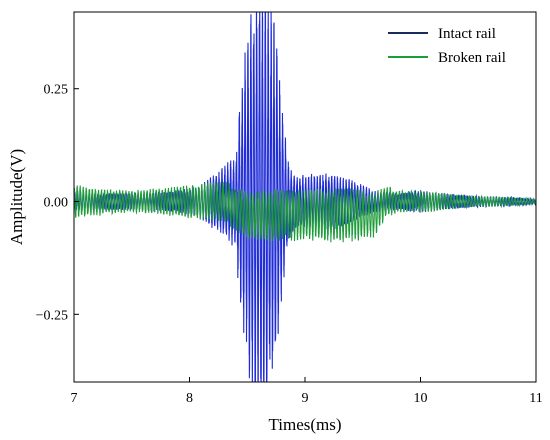 This screenshot has height=440, width=550. I want to click on legend-label-broken-rail: Broken rail, so click(472, 58).